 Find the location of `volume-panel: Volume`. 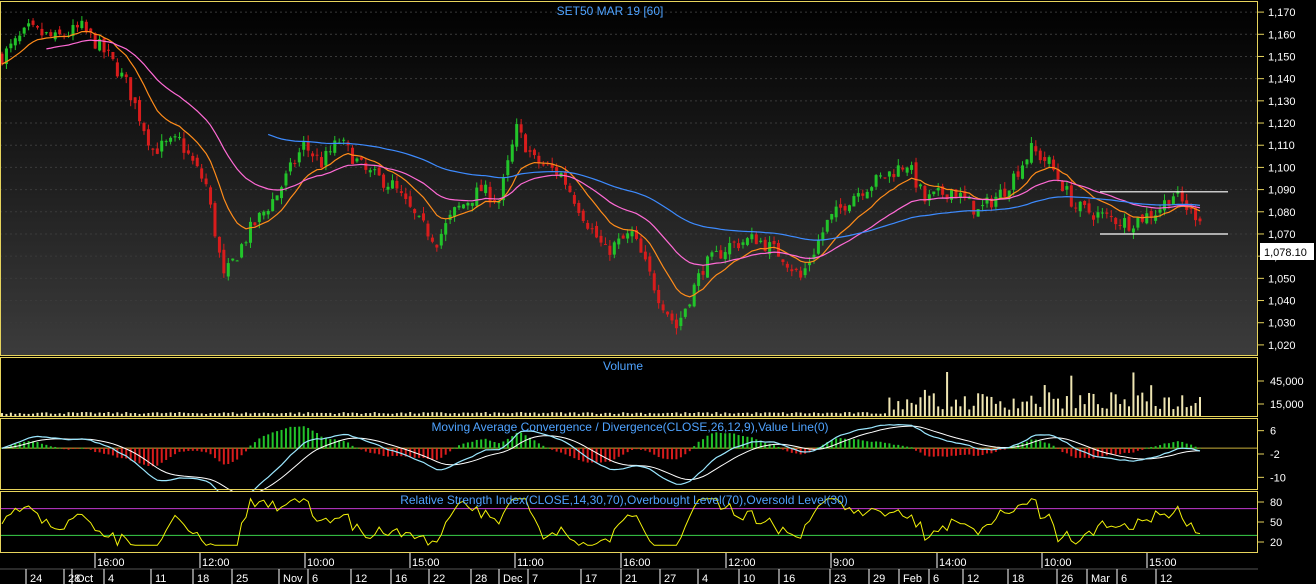

volume-panel: Volume is located at coordinates (629, 387).